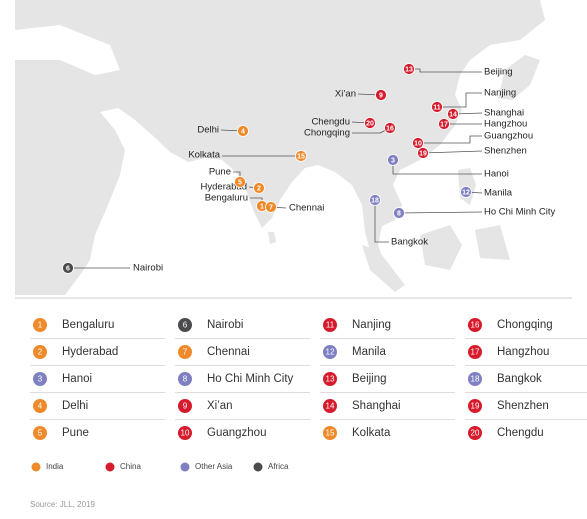  What do you see at coordinates (224, 187) in the screenshot?
I see `city-label: Hyderabad` at bounding box center [224, 187].